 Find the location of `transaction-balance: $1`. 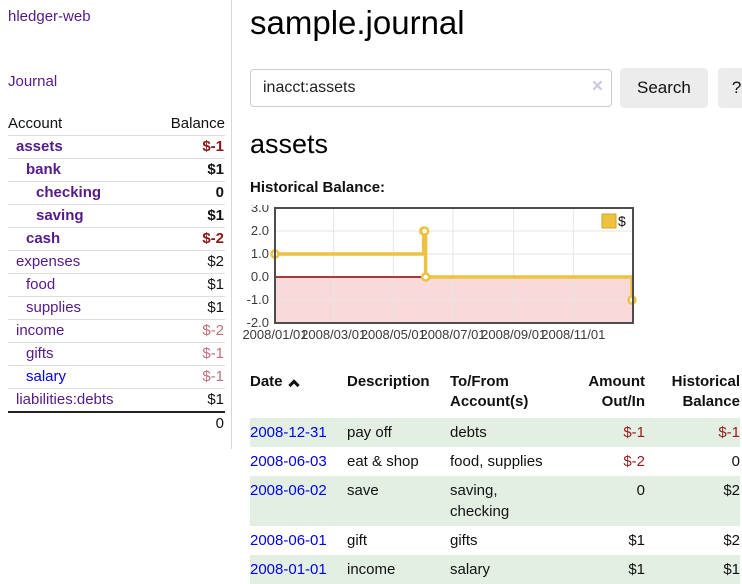

transaction-balance: $1 is located at coordinates (692, 569).